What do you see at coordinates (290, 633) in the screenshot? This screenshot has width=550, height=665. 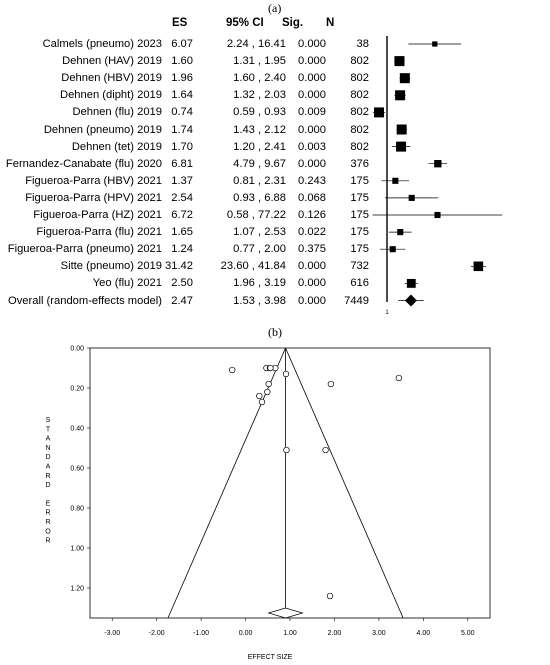 I see `x-tick-label: 1.00` at bounding box center [290, 633].